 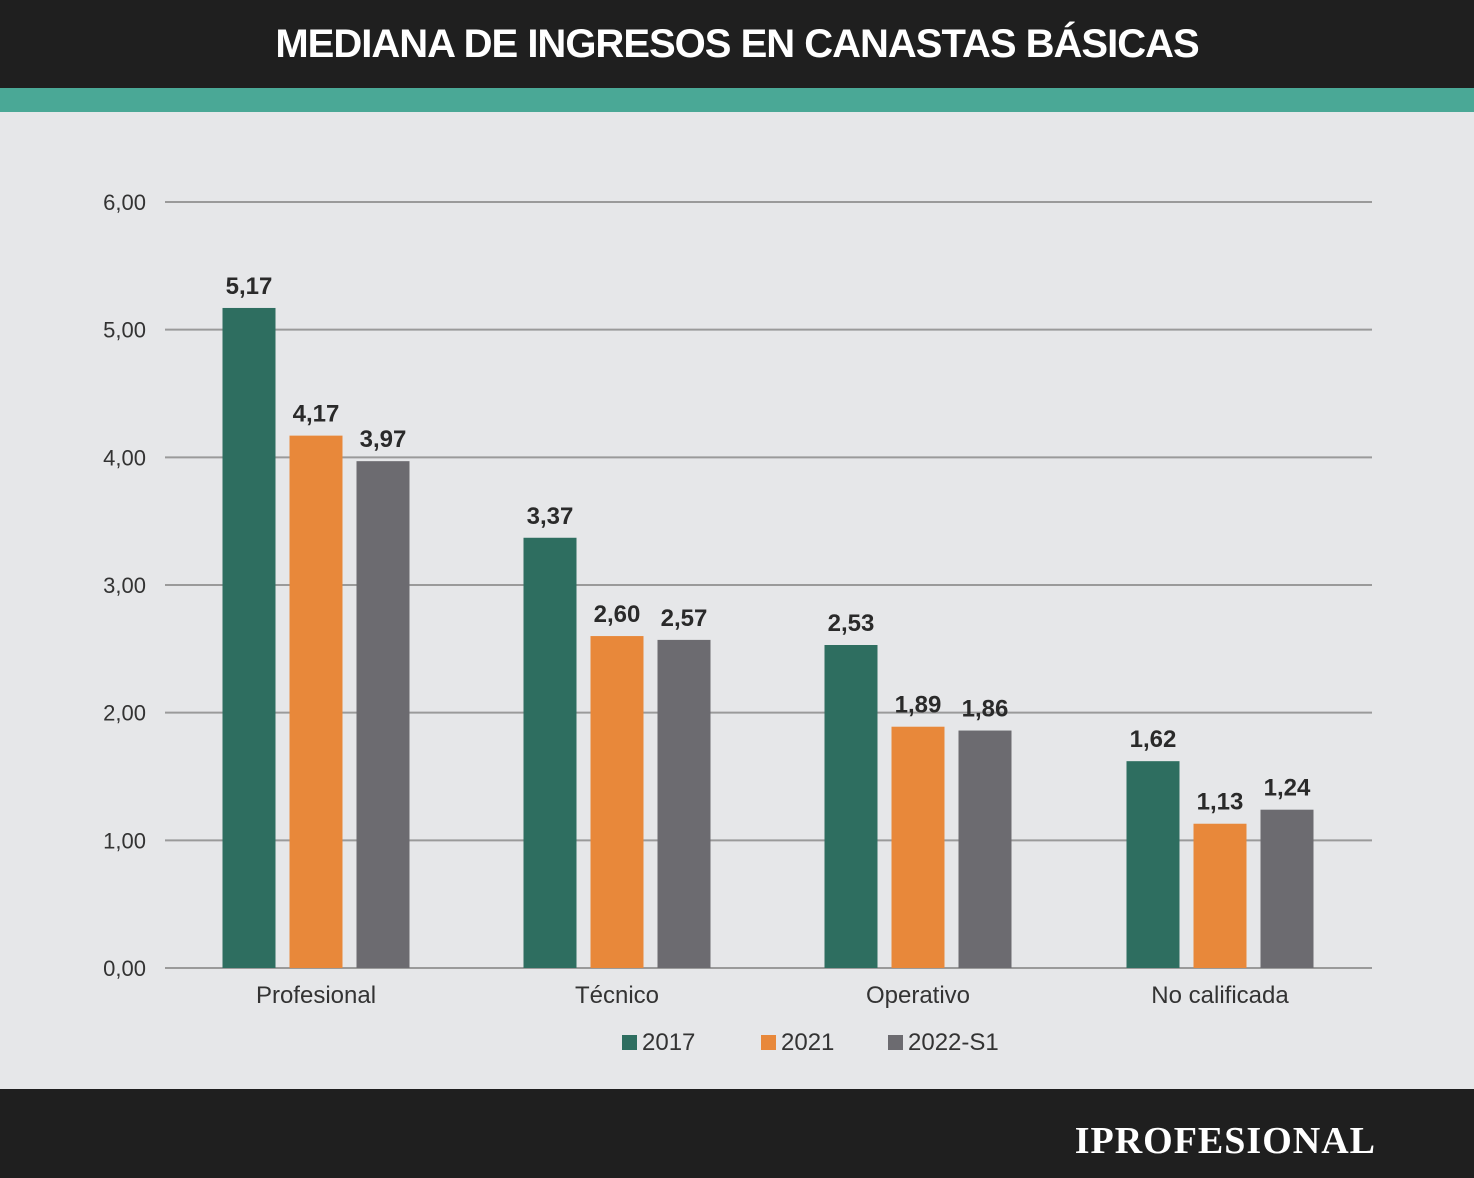 What do you see at coordinates (316, 701) in the screenshot?
I see `bar-2021-profesional` at bounding box center [316, 701].